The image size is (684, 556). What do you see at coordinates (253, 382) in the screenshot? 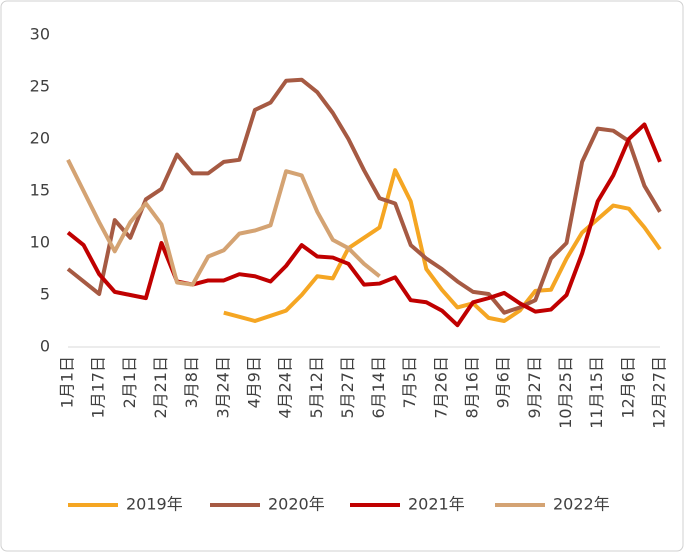
I see `x-tick-label: 4月9日` at bounding box center [253, 382].